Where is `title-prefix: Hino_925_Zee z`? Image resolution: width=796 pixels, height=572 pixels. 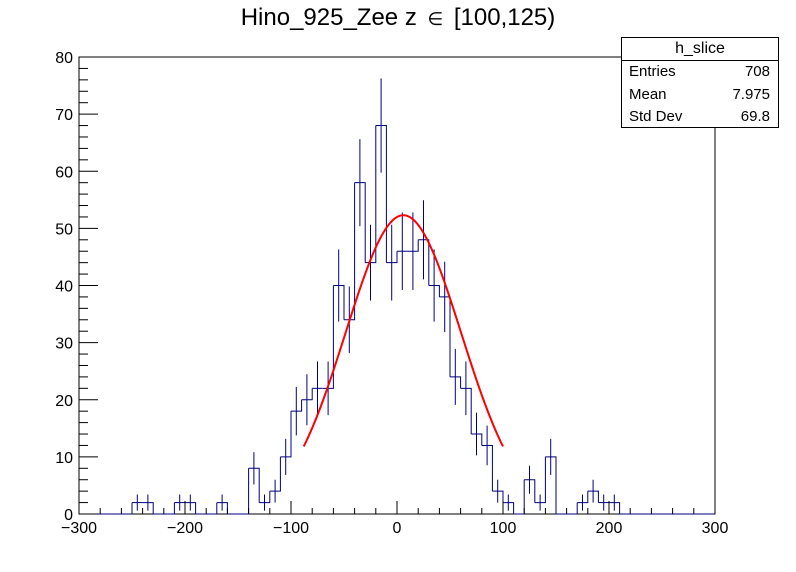
title-prefix: Hino_925_Zee z is located at coordinates (332, 17).